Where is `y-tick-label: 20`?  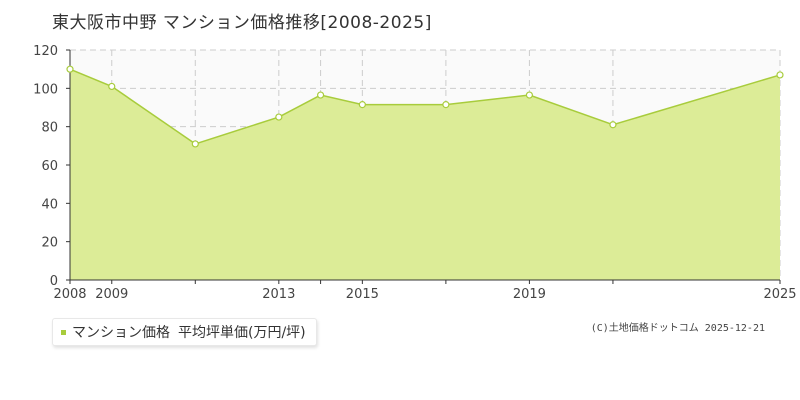
y-tick-label: 20 is located at coordinates (49, 243).